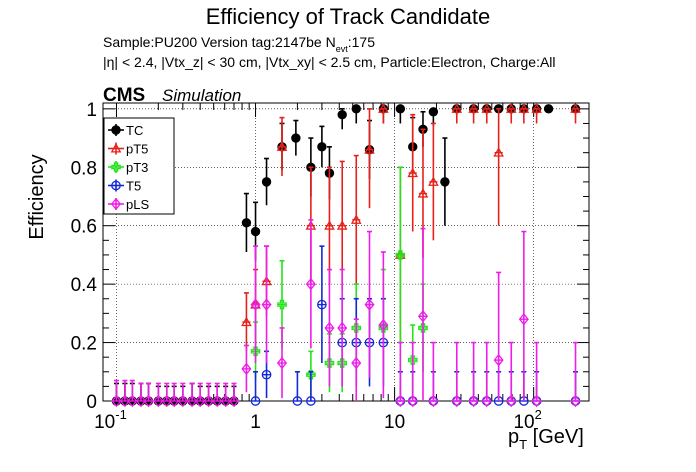 This screenshot has height=472, width=696. Describe the element at coordinates (133, 186) in the screenshot. I see `legend-label: T5` at that location.